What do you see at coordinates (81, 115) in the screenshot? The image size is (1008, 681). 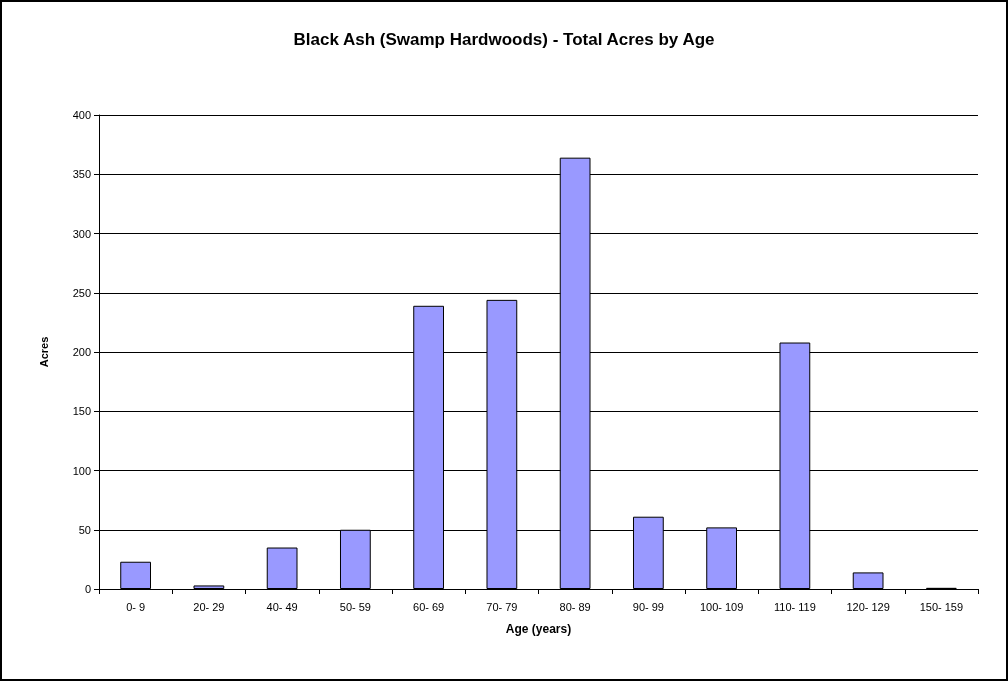 I see `y-tick-label: 400` at bounding box center [81, 115].